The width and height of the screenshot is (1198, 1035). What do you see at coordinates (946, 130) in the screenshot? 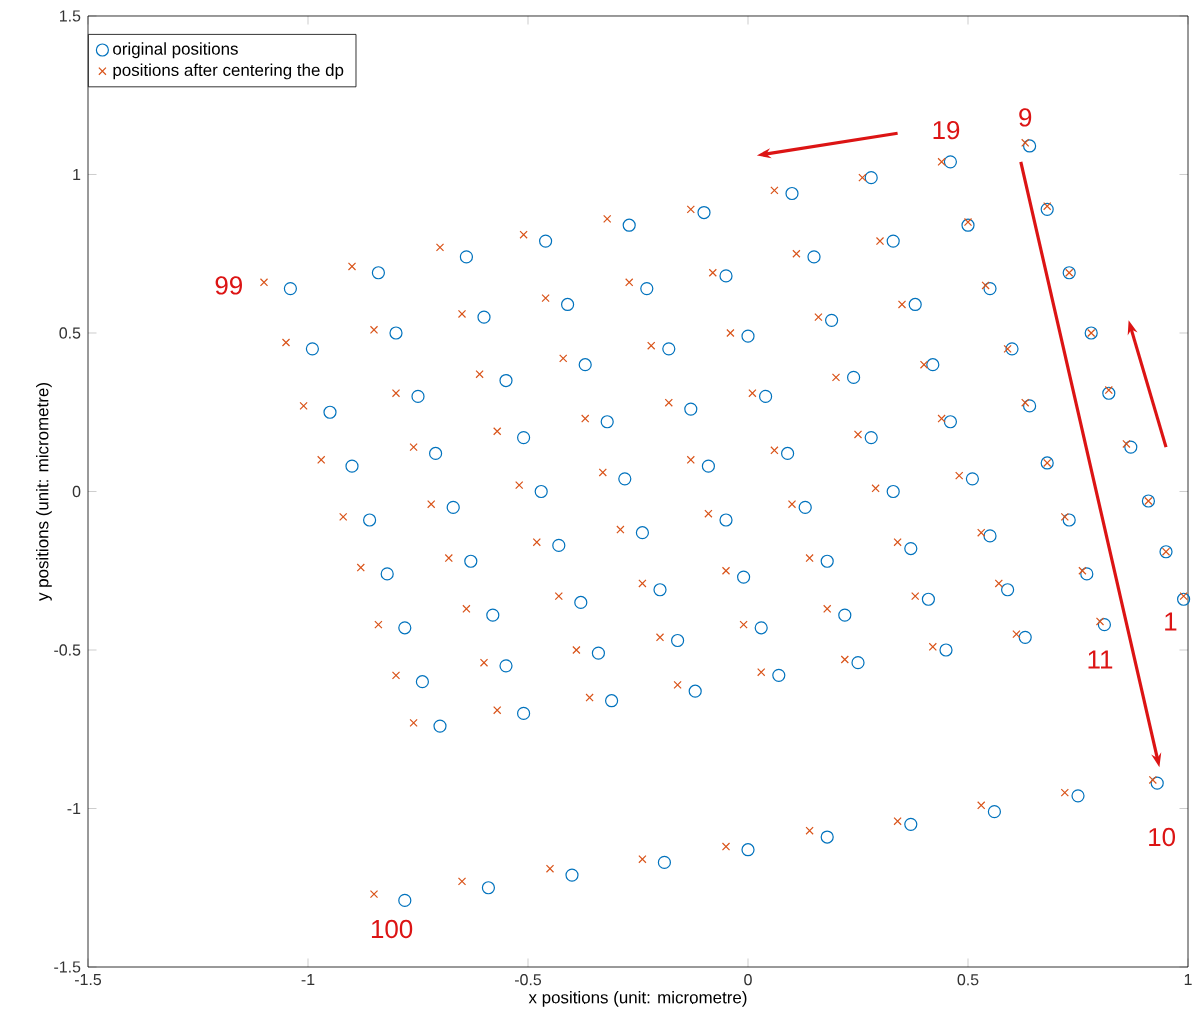
I see `annotation: 19` at bounding box center [946, 130].